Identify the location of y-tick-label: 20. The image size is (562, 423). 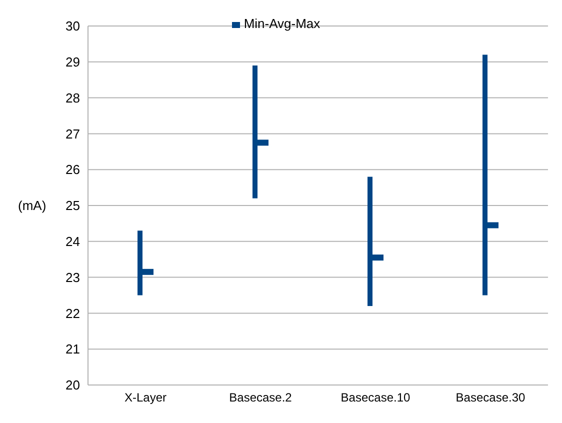
(73, 385).